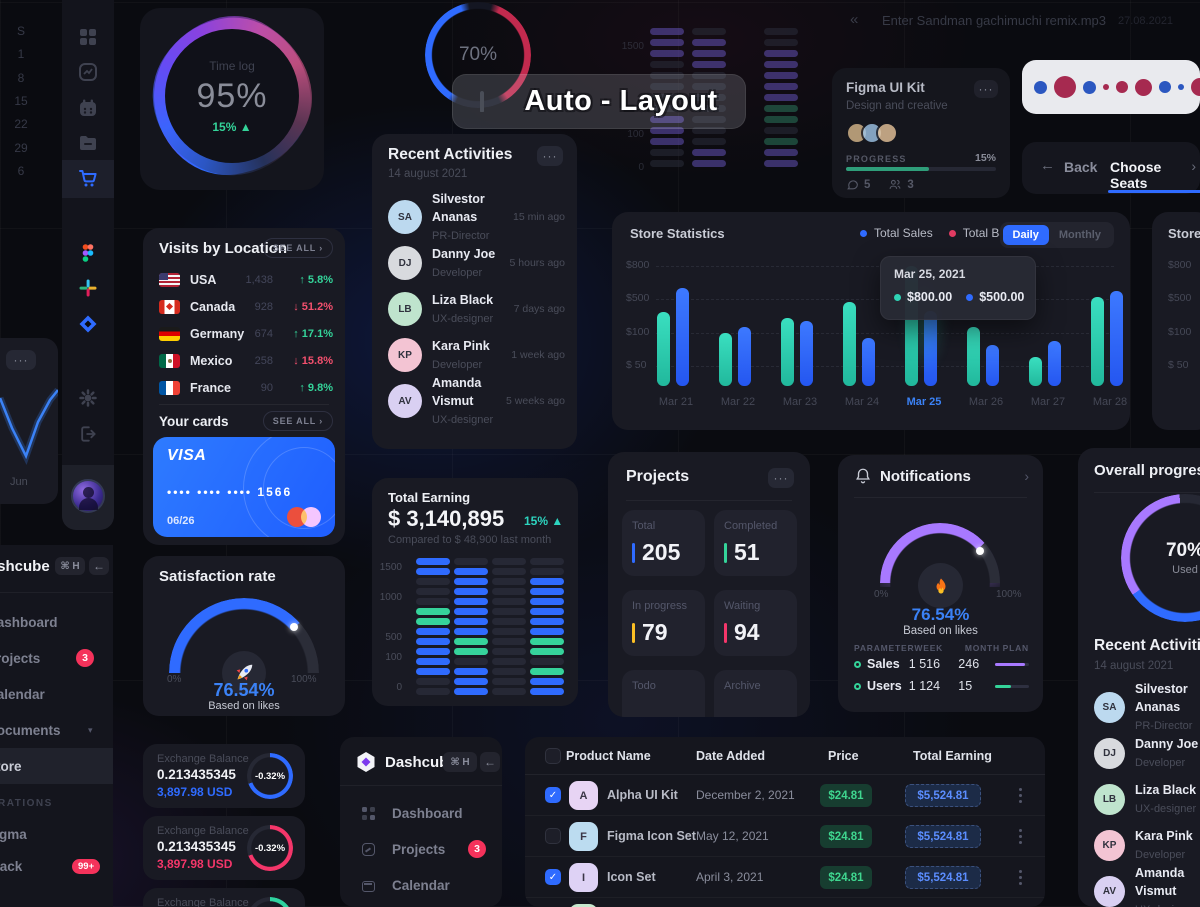 Image resolution: width=1200 pixels, height=907 pixels. Describe the element at coordinates (56, 766) in the screenshot. I see `sidebar-item: Store` at that location.